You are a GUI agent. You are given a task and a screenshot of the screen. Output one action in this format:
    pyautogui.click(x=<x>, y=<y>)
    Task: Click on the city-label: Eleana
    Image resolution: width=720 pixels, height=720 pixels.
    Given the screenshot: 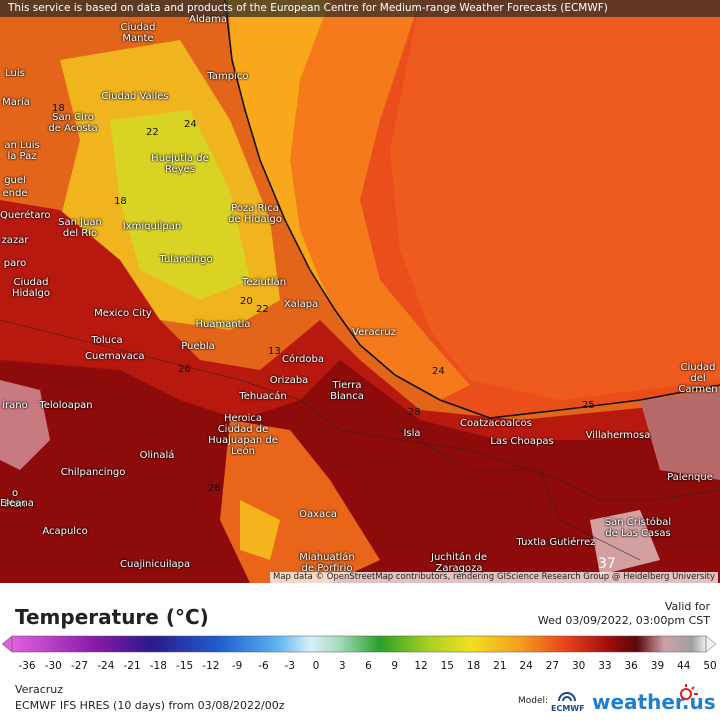 What is the action you would take?
    pyautogui.click(x=17, y=503)
    